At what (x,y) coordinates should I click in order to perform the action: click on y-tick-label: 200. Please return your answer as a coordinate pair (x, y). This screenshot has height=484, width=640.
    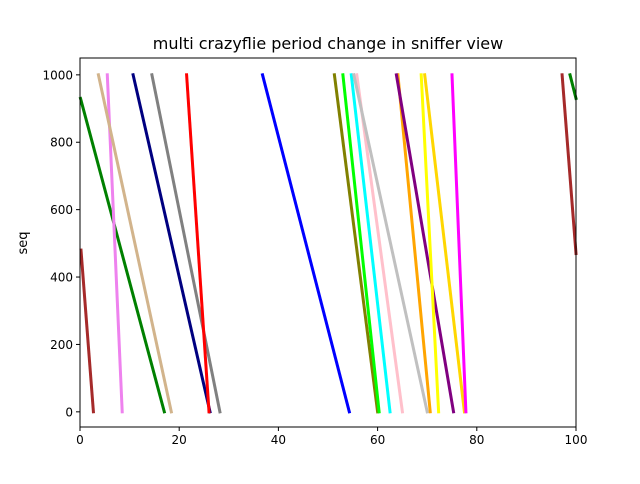
    Looking at the image, I should click on (61, 345).